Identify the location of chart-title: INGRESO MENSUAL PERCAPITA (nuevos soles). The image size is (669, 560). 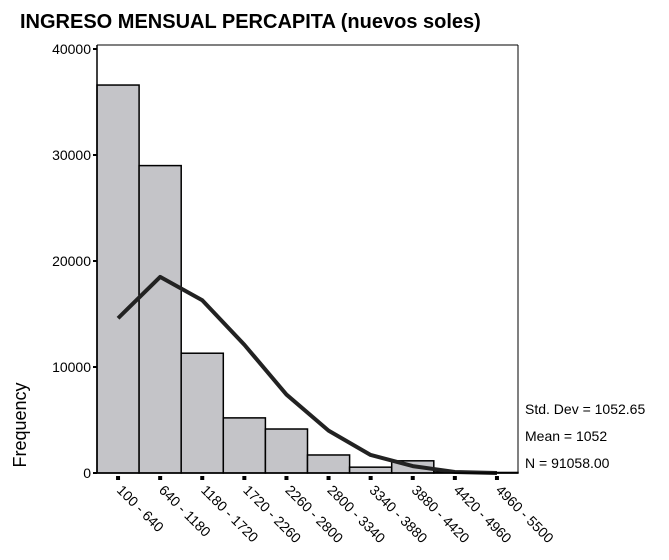
(250, 22).